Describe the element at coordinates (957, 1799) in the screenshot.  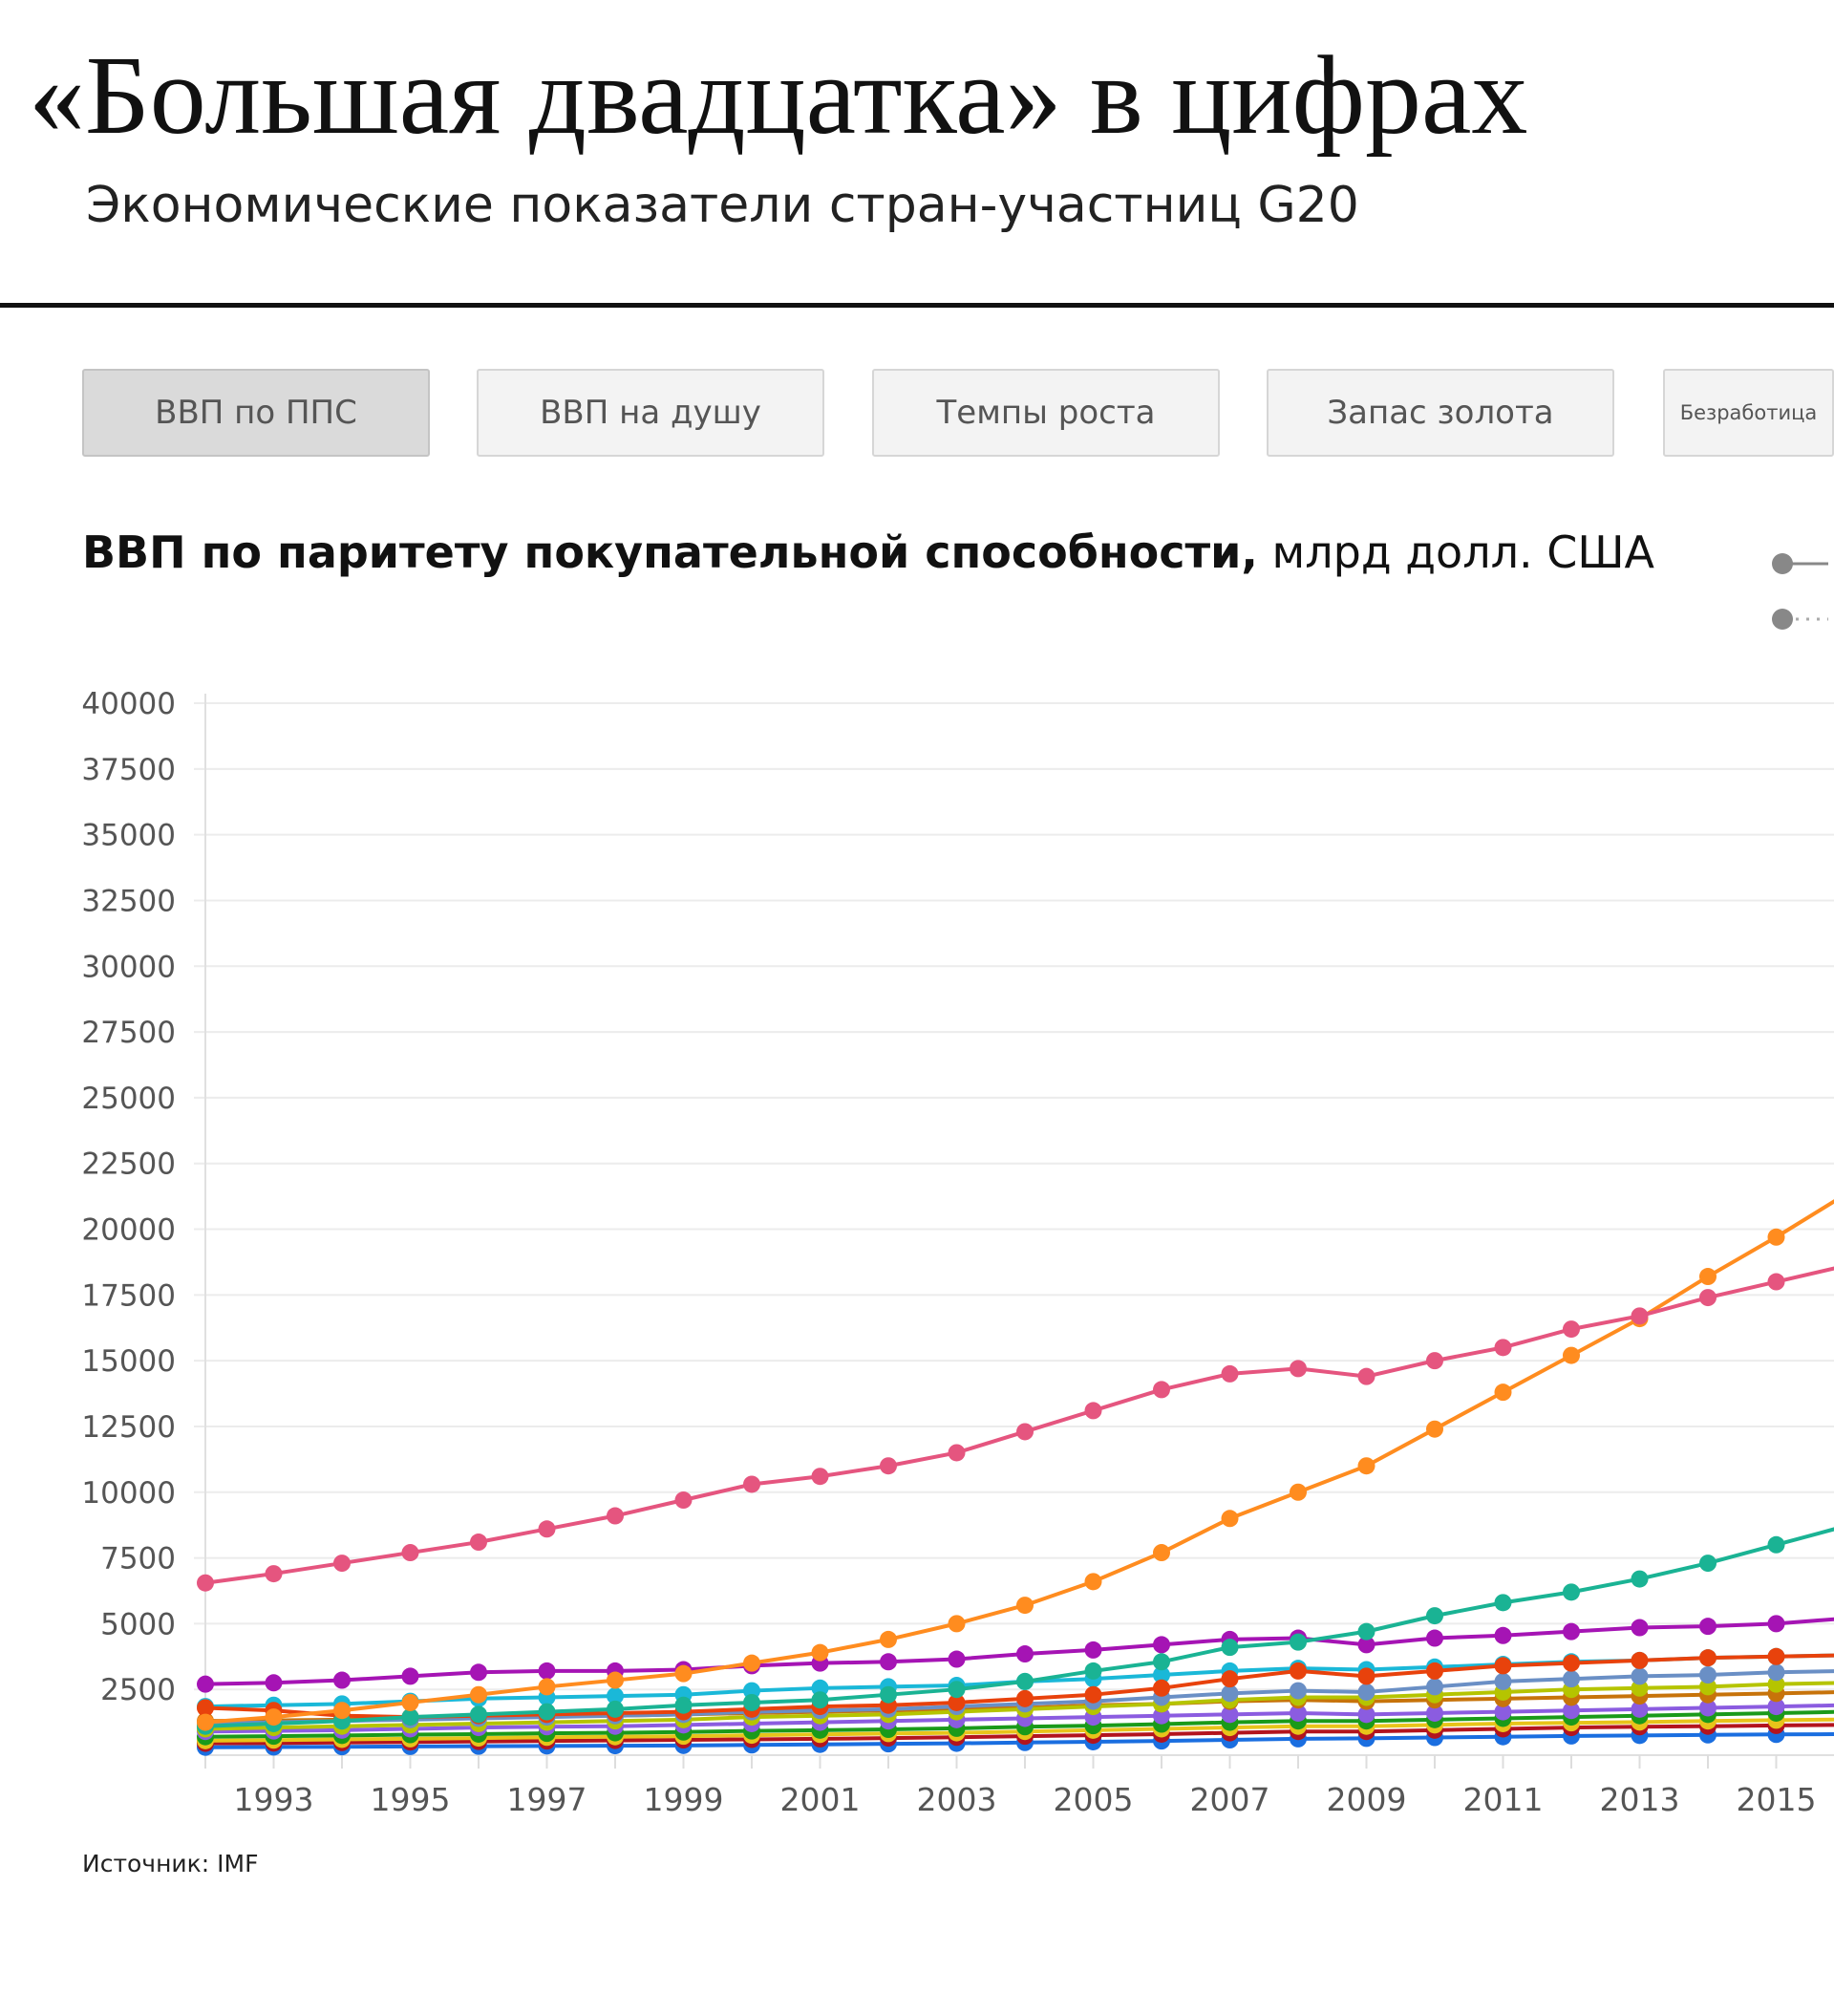
I see `x-tick-label: 2003` at that location.